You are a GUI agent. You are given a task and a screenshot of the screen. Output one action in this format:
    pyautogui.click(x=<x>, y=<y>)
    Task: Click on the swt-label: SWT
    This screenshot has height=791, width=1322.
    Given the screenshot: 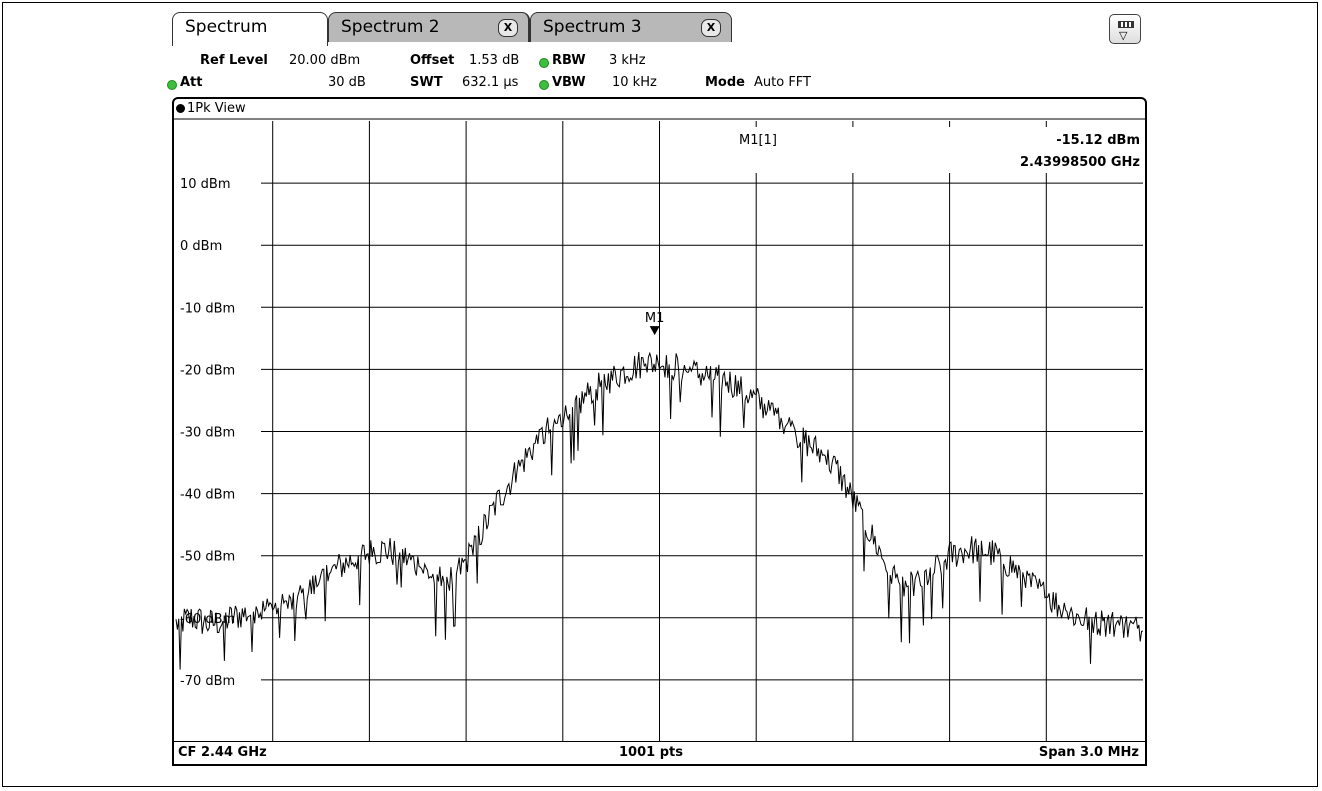 What is the action you would take?
    pyautogui.click(x=426, y=82)
    